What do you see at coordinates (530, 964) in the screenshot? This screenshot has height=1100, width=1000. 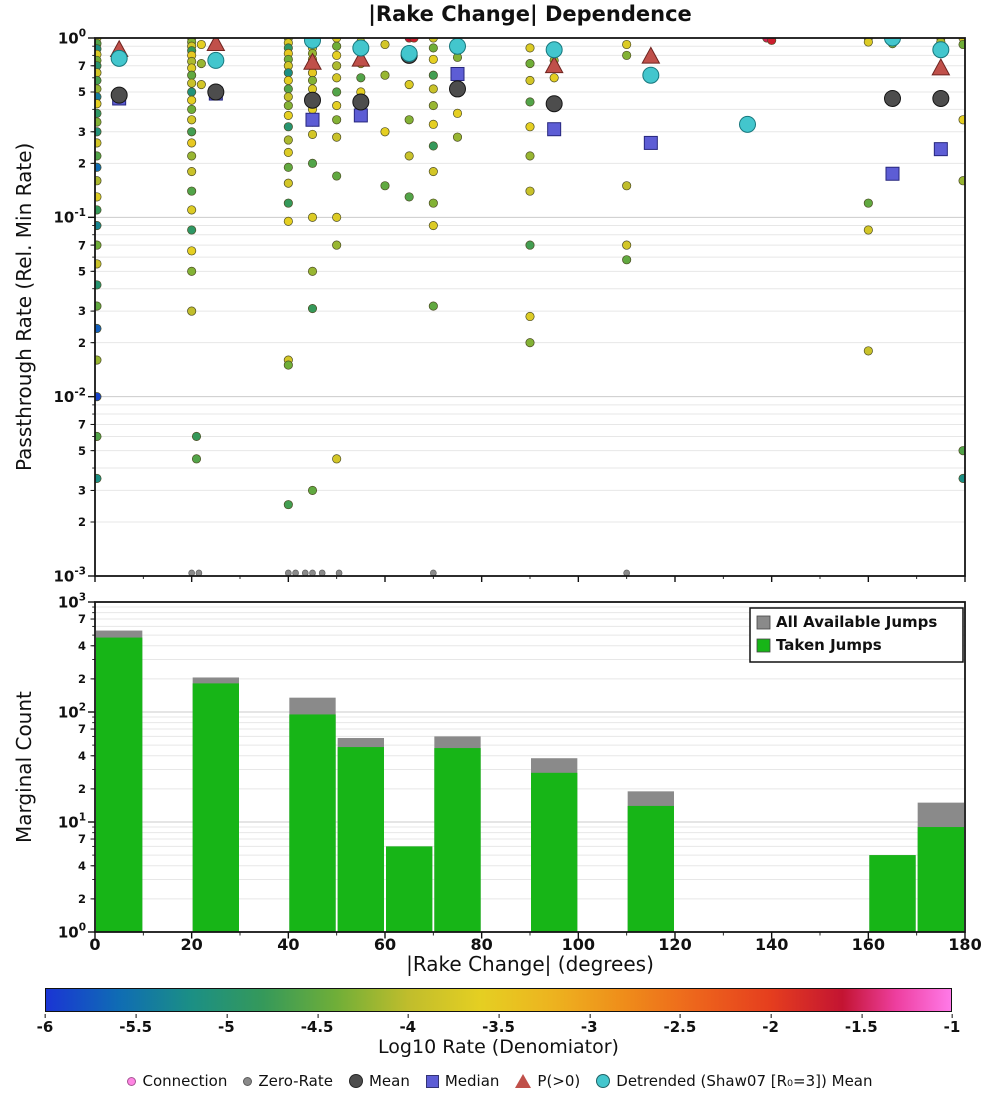 I see `x-axis-label: |Rake Change| (degrees)` at bounding box center [530, 964].